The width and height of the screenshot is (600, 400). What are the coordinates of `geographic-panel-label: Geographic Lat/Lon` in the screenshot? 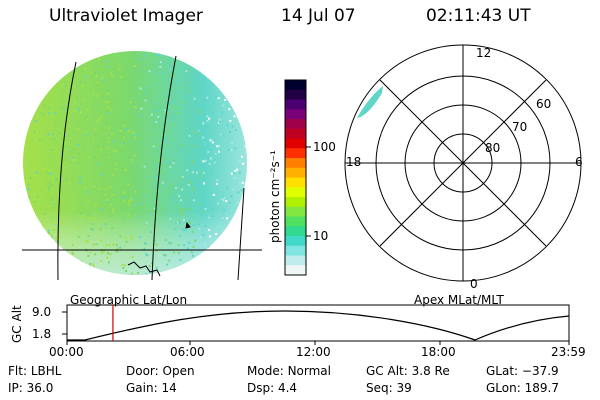 It's located at (129, 300).